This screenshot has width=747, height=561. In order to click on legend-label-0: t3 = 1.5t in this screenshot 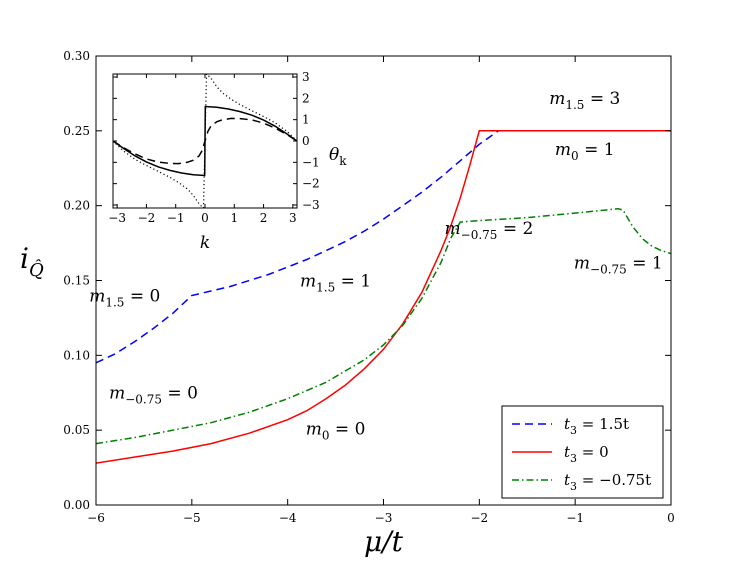, I will do `click(596, 426)`.